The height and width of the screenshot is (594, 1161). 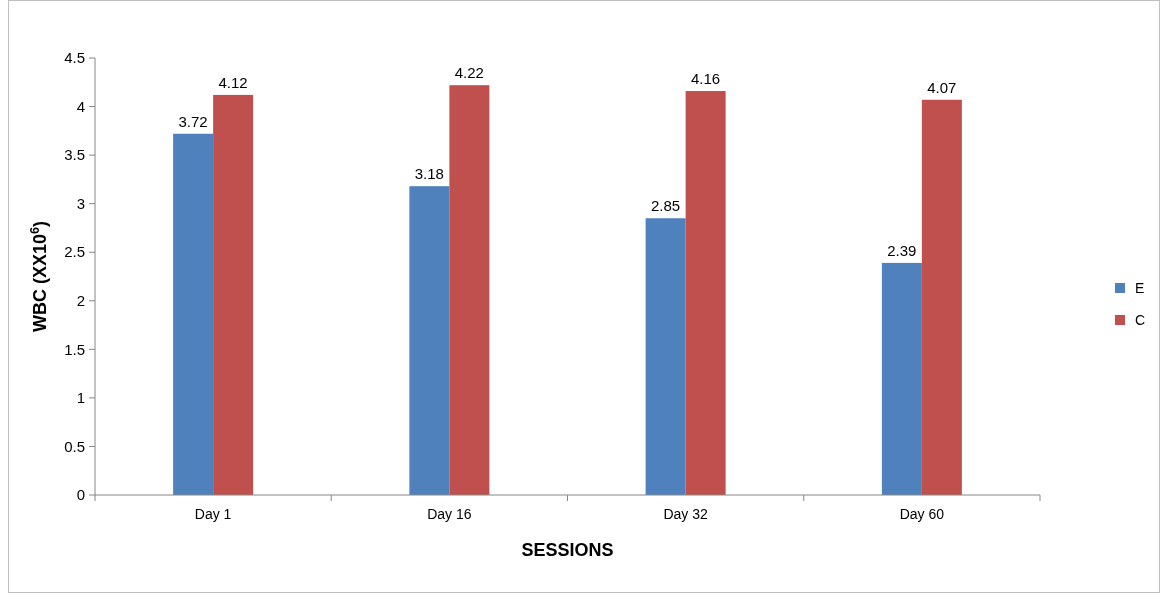 What do you see at coordinates (80, 106) in the screenshot?
I see `y-tick-label: 4` at bounding box center [80, 106].